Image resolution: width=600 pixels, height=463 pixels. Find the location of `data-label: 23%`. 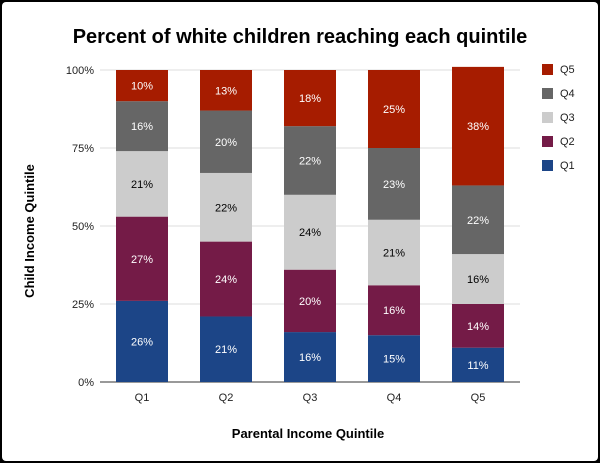

data-label: 23% is located at coordinates (394, 185).